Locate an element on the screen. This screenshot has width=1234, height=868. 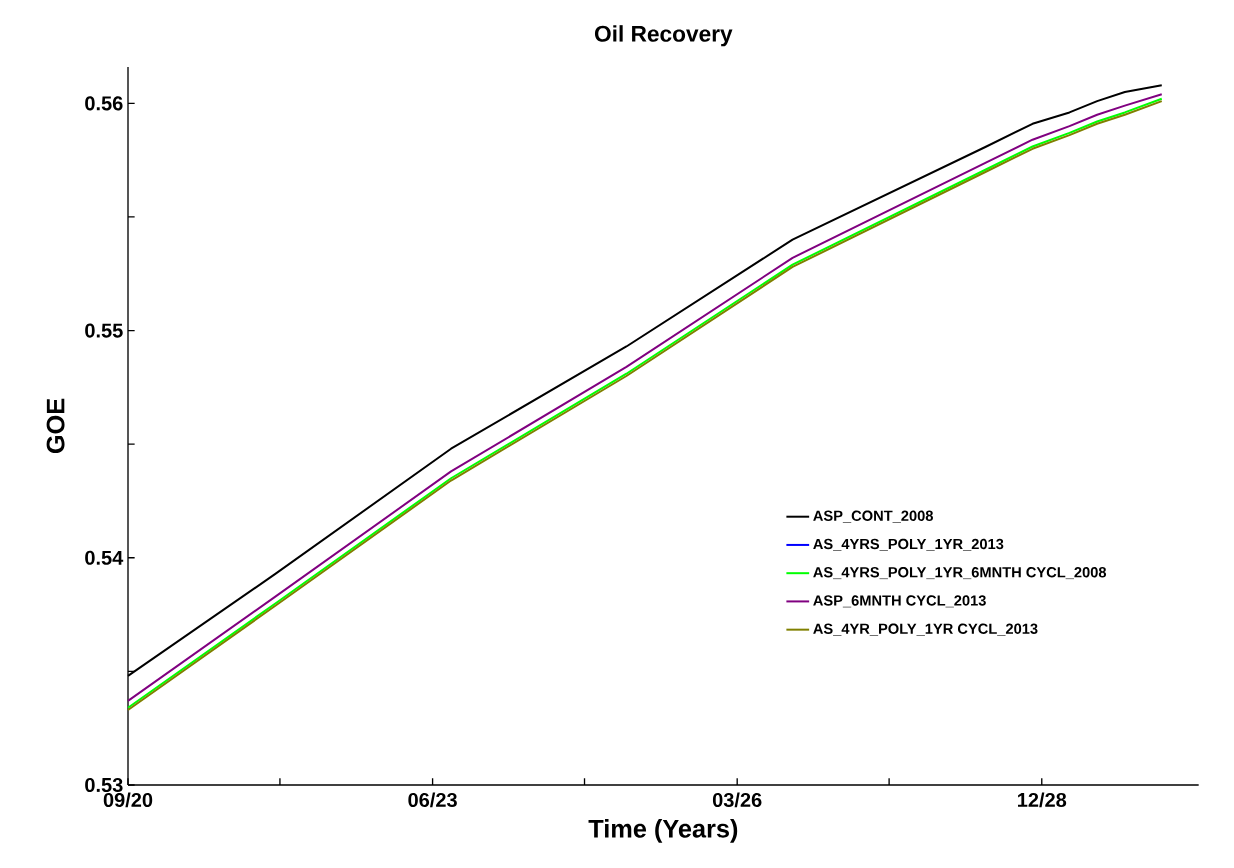
y-tick-label: 0.56 is located at coordinates (104, 103).